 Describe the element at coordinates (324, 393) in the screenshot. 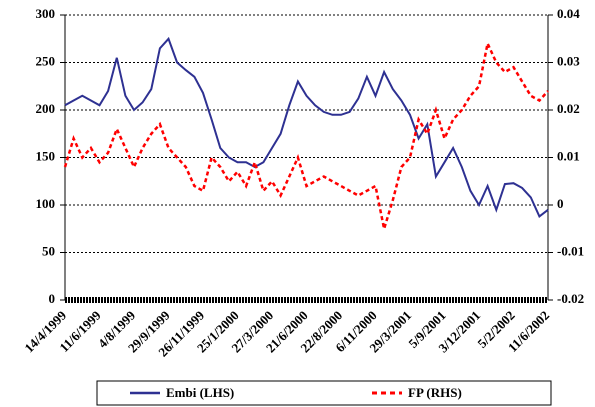

I see `legend-box` at that location.